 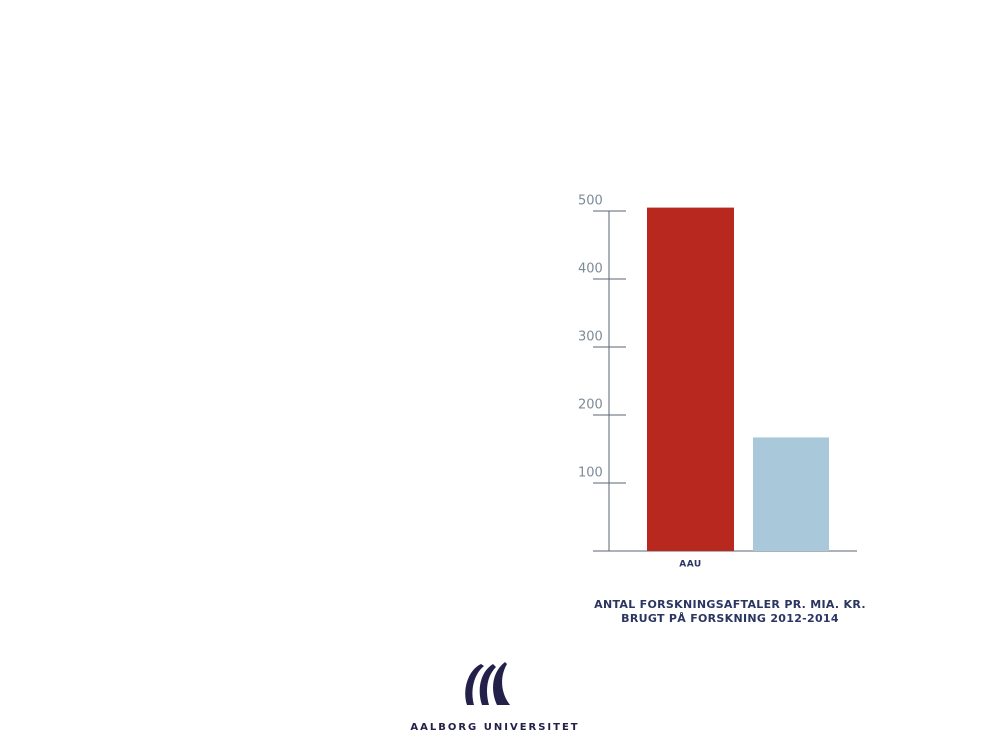 What do you see at coordinates (495, 727) in the screenshot?
I see `logo-text: AALBORG UNIVERSITET` at bounding box center [495, 727].